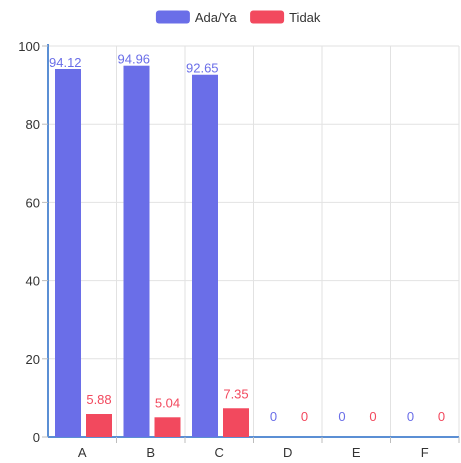  Describe the element at coordinates (82, 451) in the screenshot. I see `x-tick-label: A` at that location.